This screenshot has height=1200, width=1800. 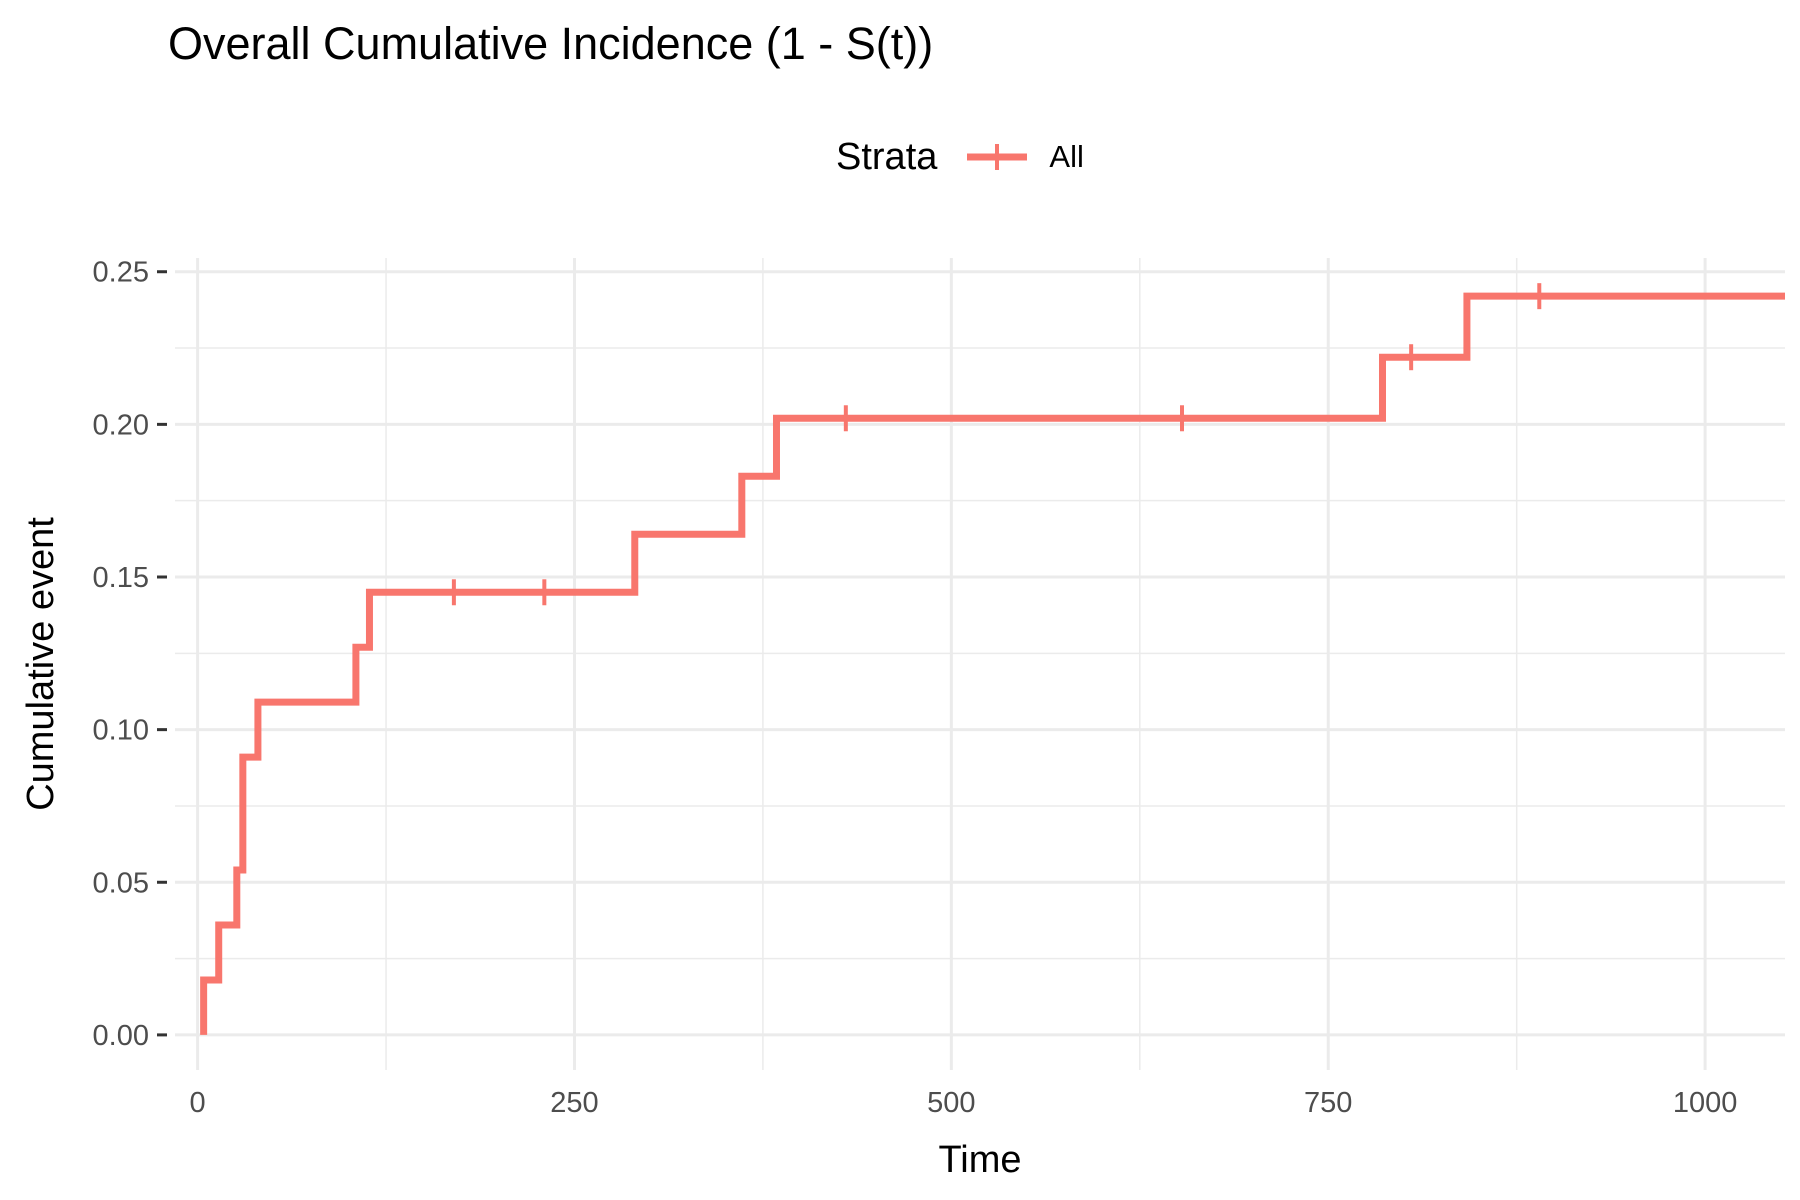 I want to click on y-tick-label-5: 0.25, so click(x=121, y=273).